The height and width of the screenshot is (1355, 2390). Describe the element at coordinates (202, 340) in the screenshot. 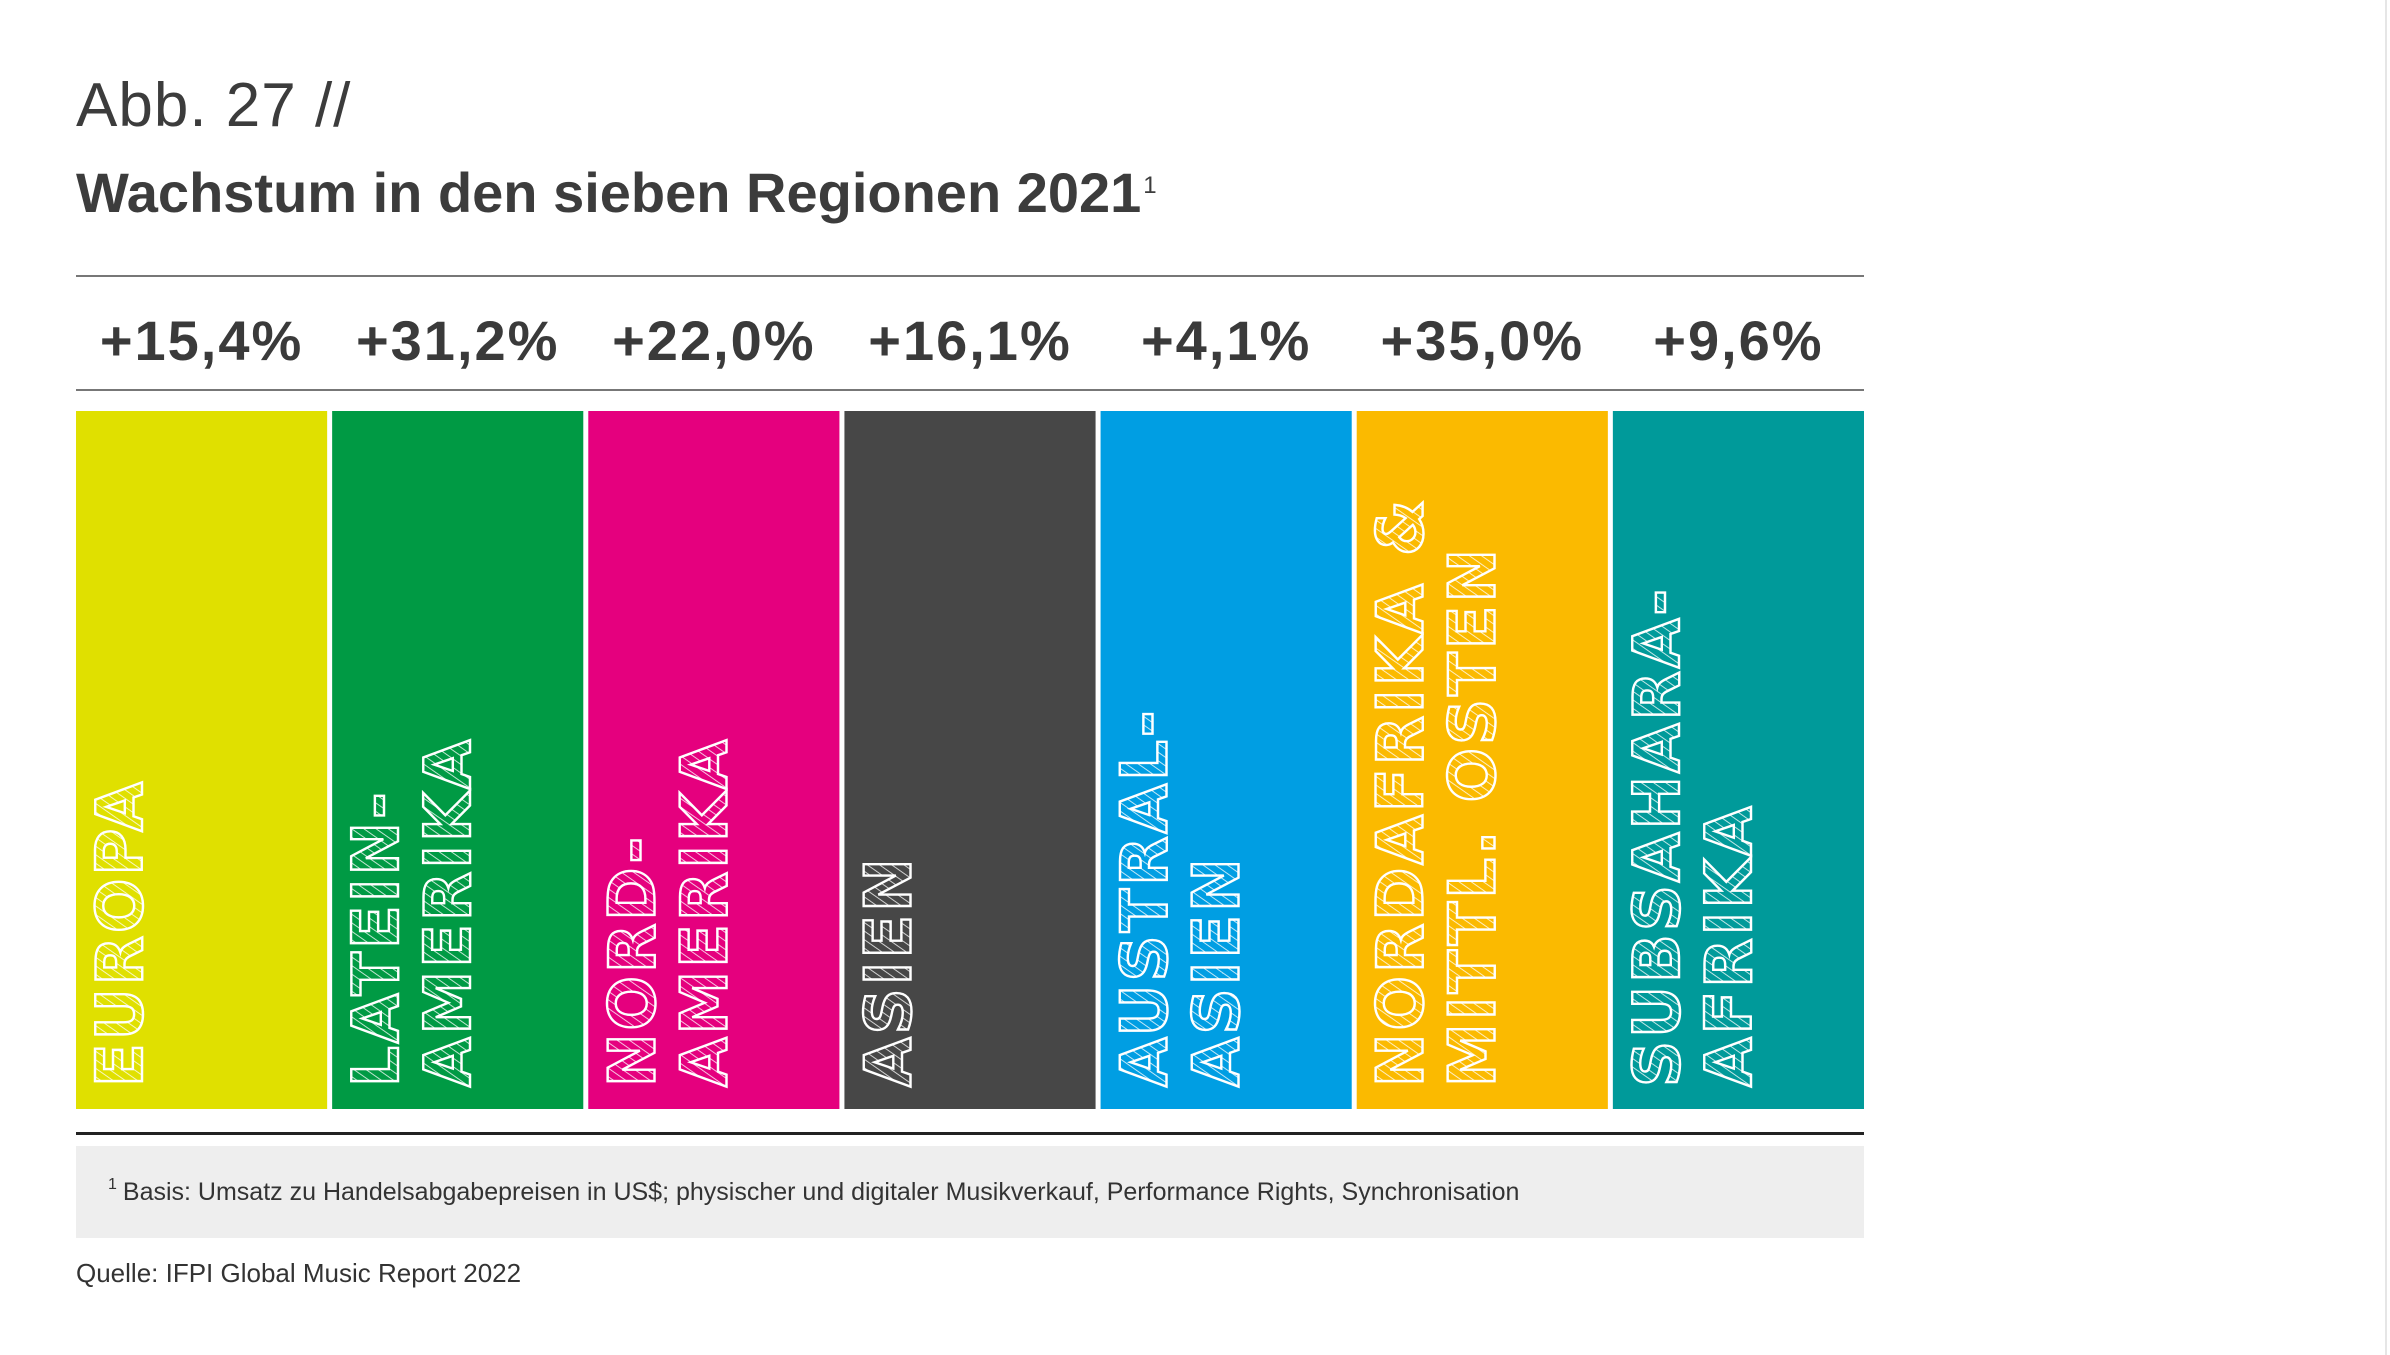

I see `value-label-europa: +15,4%` at that location.